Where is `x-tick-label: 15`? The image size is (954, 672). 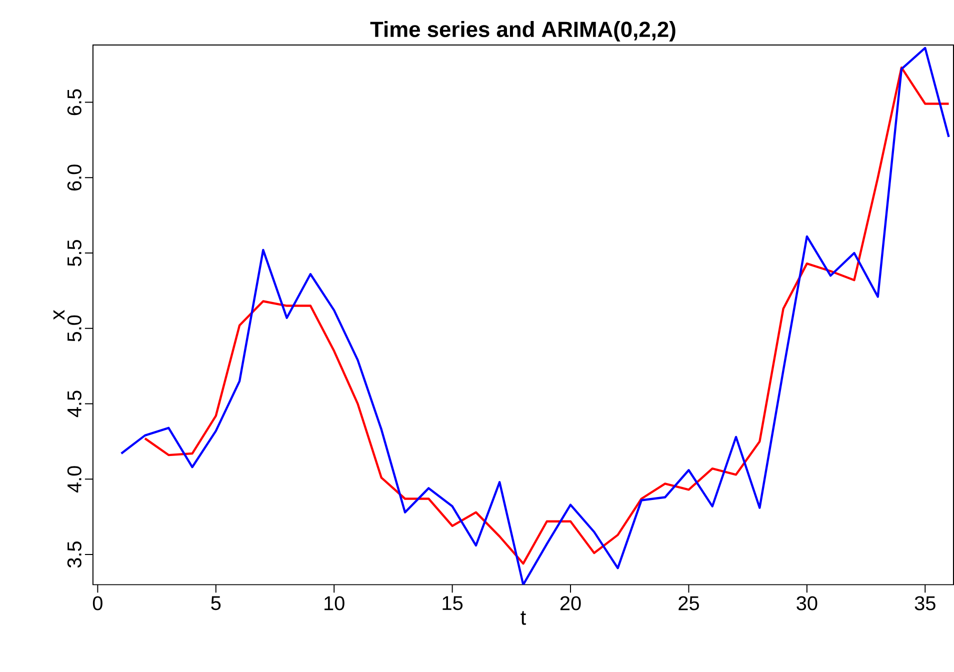 x-tick-label: 15 is located at coordinates (452, 603).